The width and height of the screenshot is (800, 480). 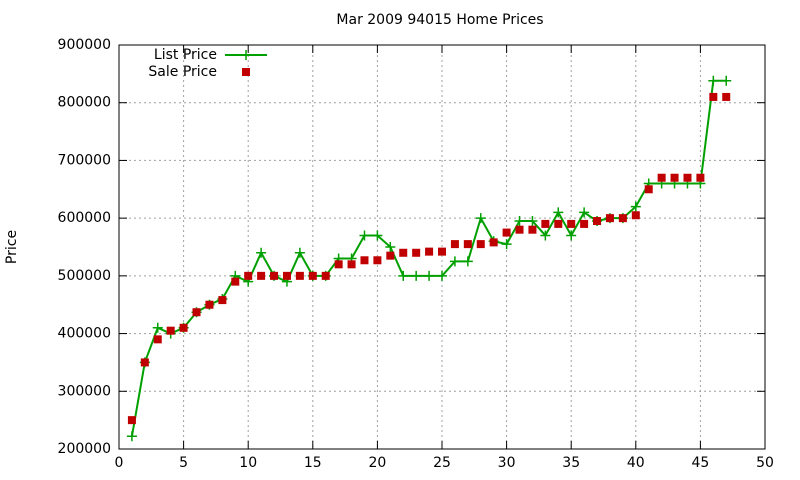 I want to click on x-tick-label: 50, so click(x=765, y=463).